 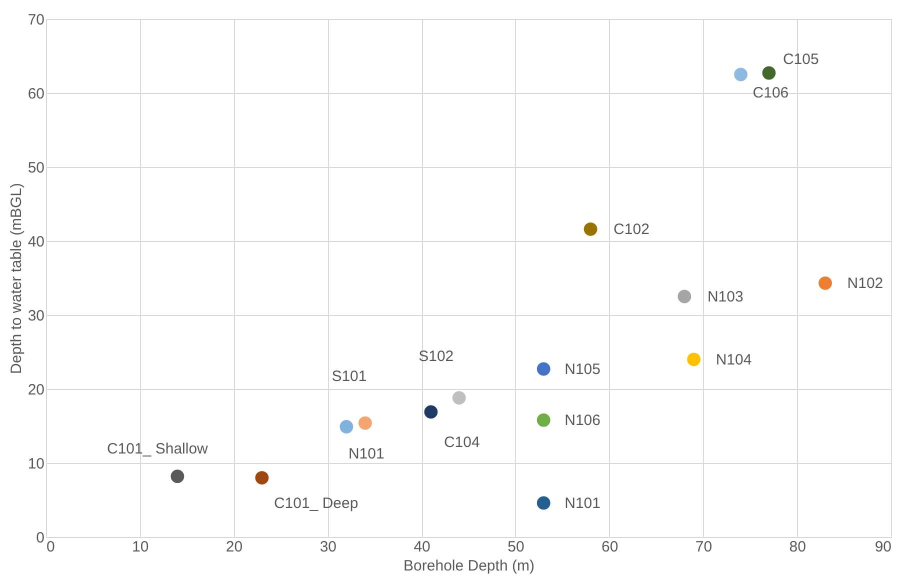 What do you see at coordinates (516, 547) in the screenshot?
I see `x-tick-label: 50` at bounding box center [516, 547].